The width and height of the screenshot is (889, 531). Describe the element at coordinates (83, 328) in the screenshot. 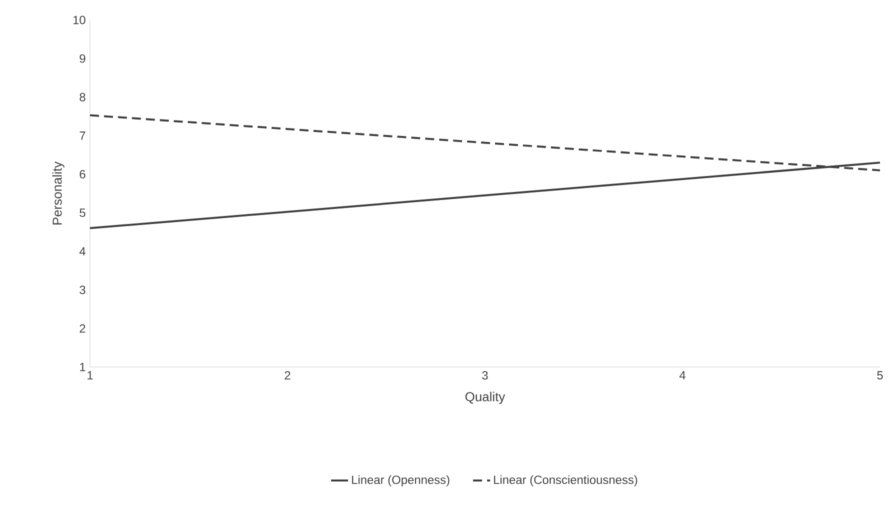

I see `y-tick-label: 2` at that location.